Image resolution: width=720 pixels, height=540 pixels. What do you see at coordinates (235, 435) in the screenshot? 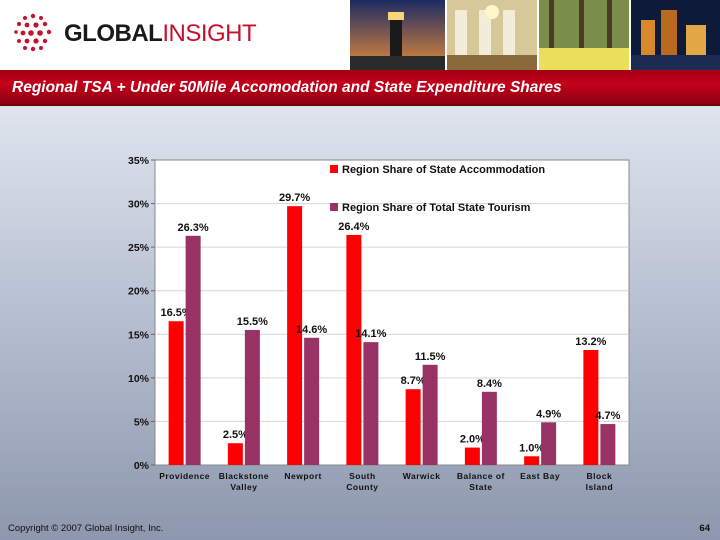
I see `data-label: 2.5%` at bounding box center [235, 435].